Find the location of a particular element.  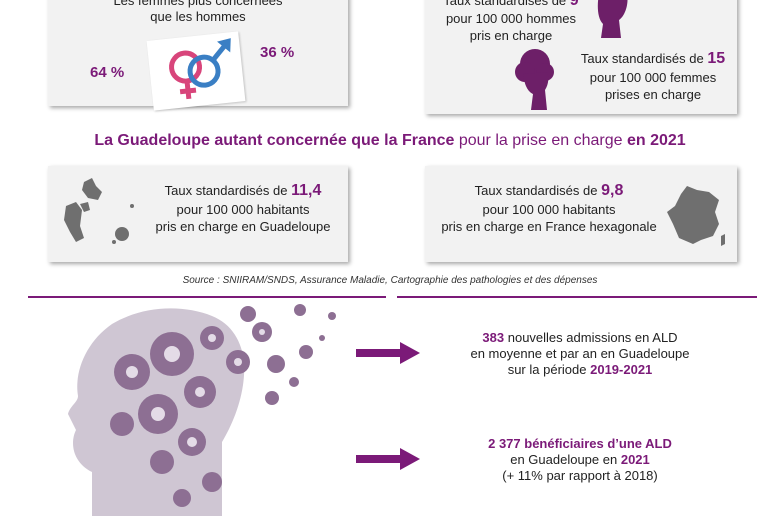

new-admissions-line2: en moyenne et par an en Guadeloupe is located at coordinates (580, 353).